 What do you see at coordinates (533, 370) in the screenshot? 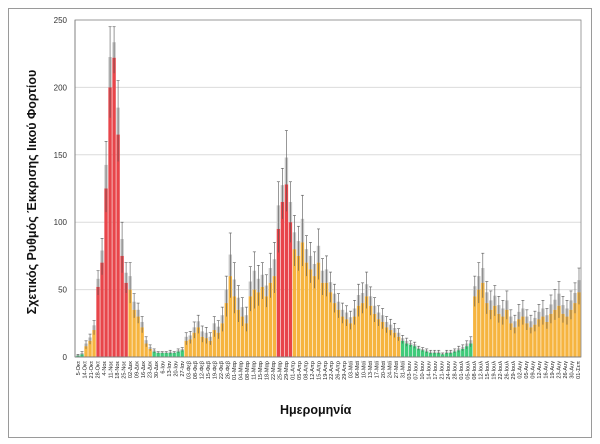
I see `x-tick-label: 09-Αυγ` at bounding box center [533, 370].